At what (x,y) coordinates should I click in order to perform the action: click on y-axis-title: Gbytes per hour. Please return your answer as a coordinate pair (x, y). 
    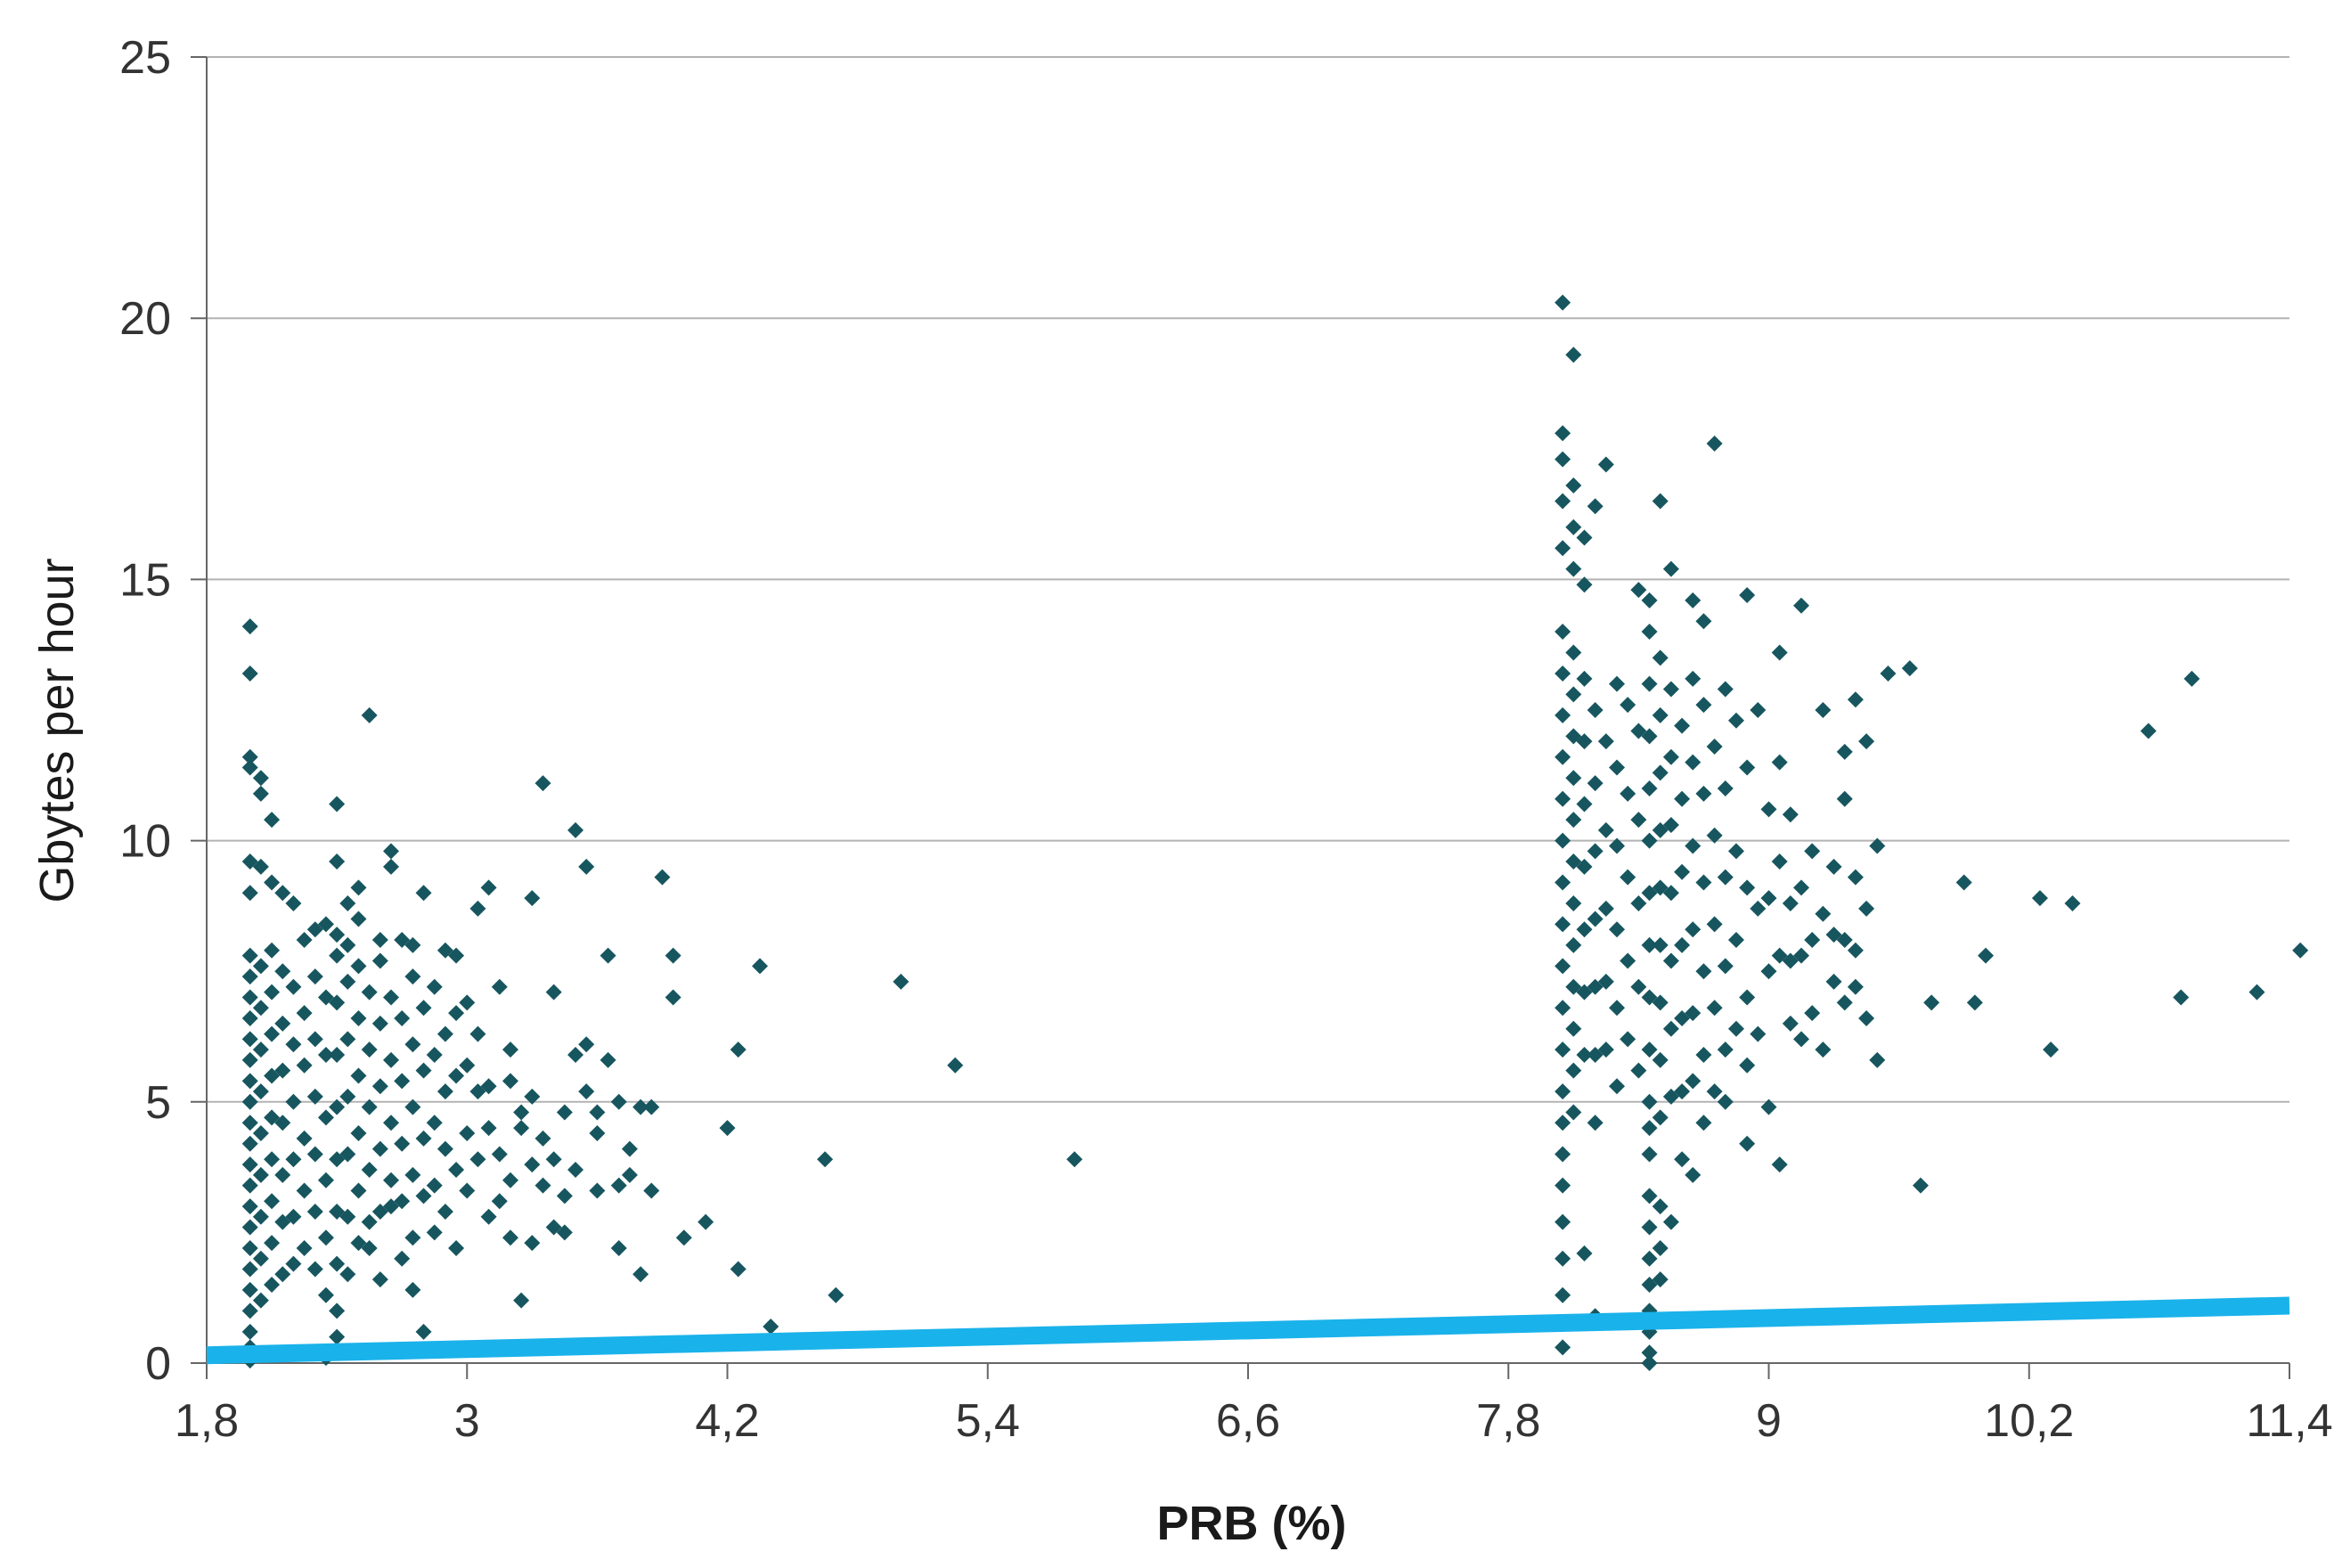
    Looking at the image, I should click on (57, 730).